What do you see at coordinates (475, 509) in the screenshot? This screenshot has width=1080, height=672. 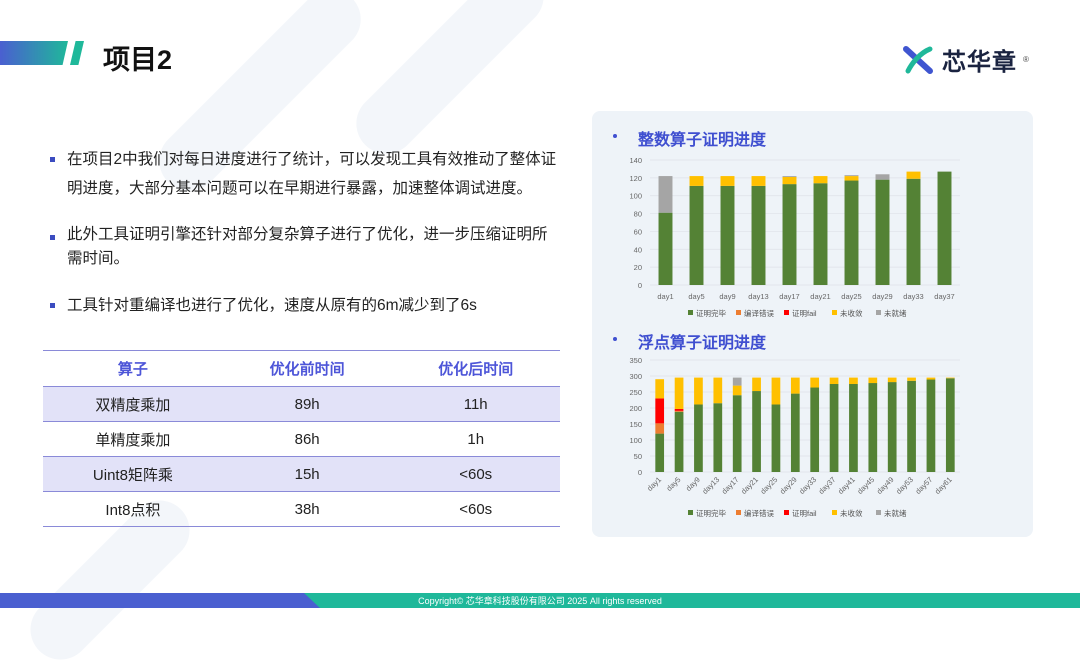 I see `table-cell: <60s` at bounding box center [475, 509].